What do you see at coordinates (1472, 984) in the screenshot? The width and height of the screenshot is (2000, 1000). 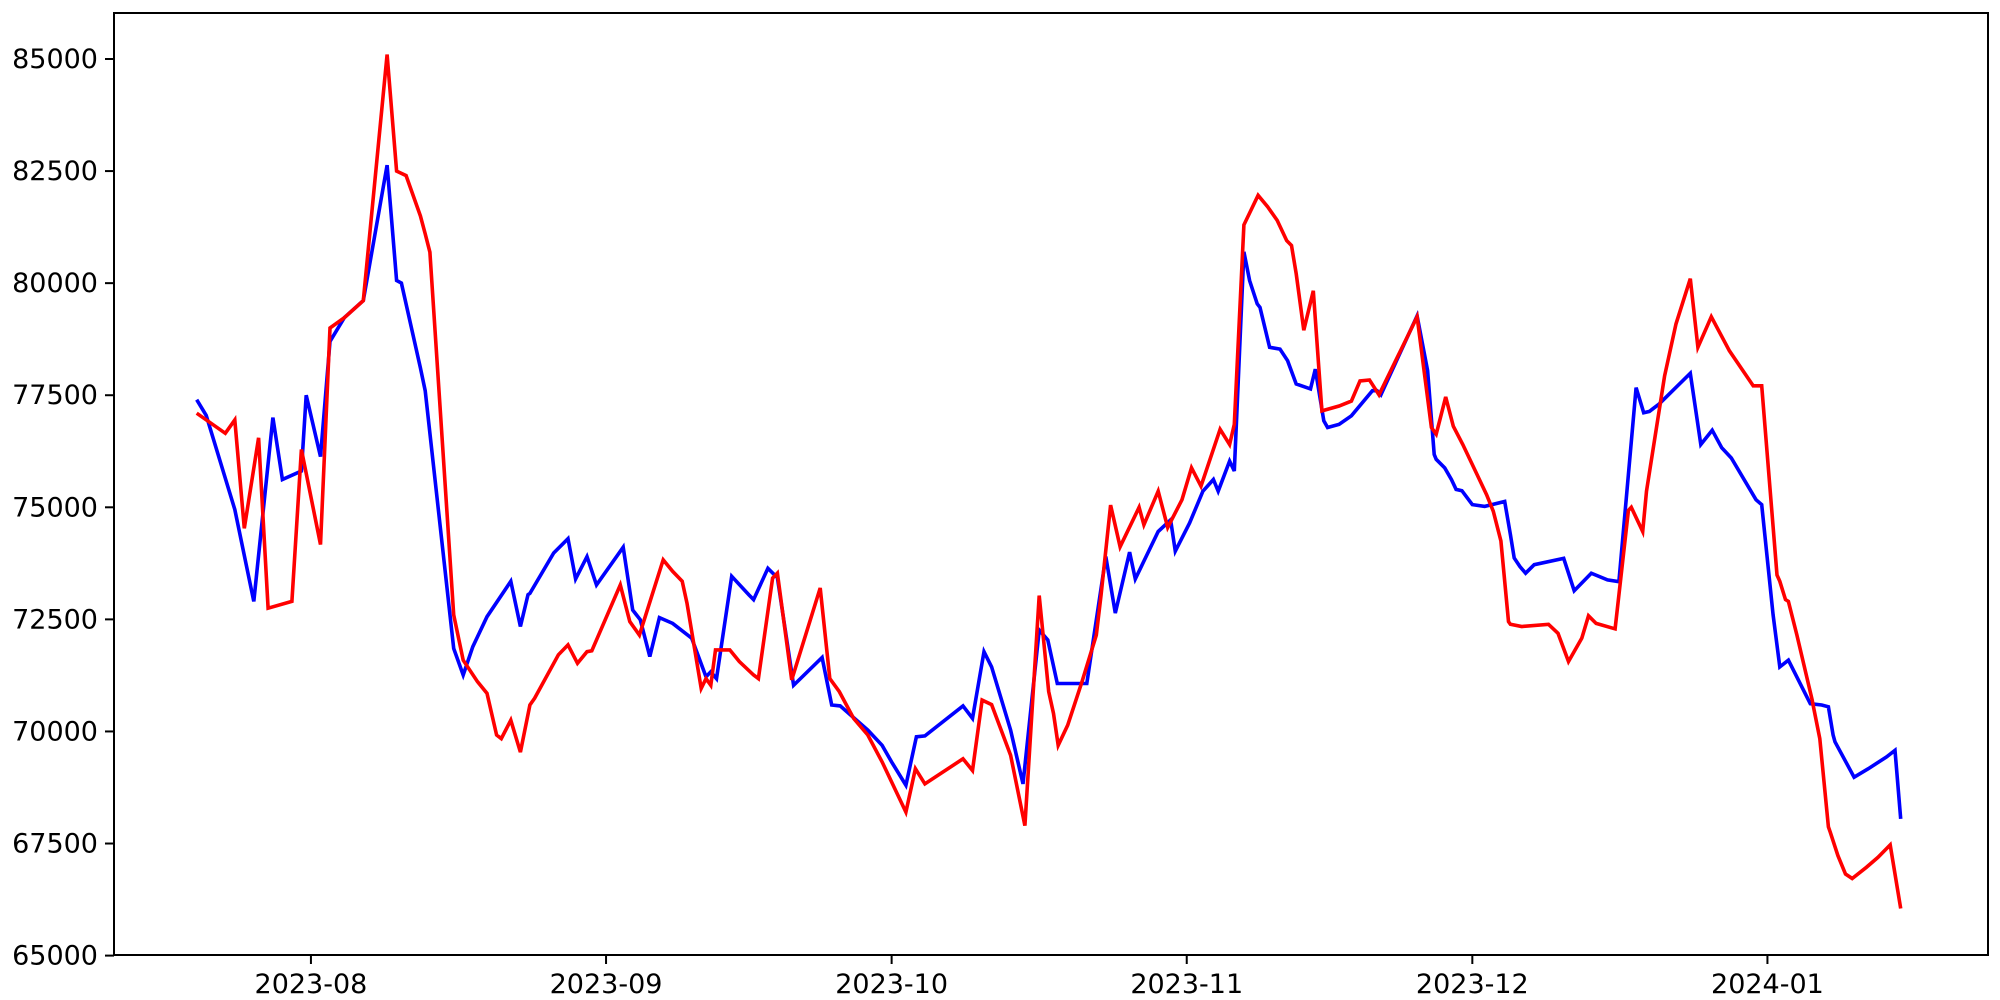 I see `x-tick-label: 2023-12` at bounding box center [1472, 984].